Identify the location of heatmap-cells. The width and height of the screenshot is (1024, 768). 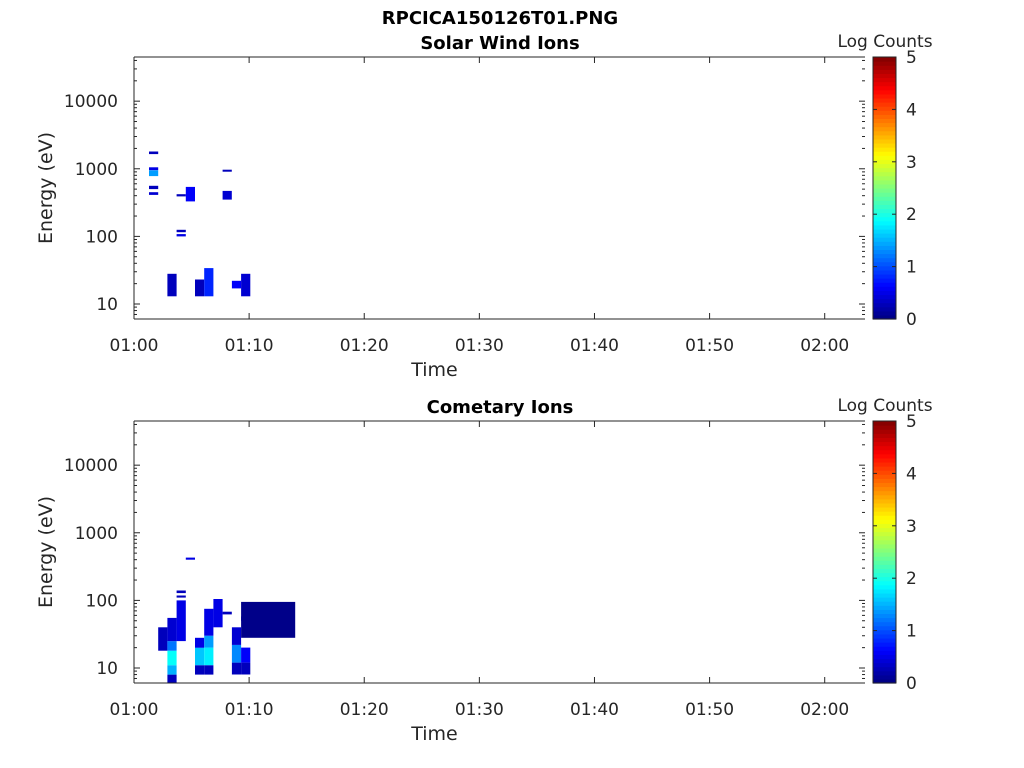
(227, 620).